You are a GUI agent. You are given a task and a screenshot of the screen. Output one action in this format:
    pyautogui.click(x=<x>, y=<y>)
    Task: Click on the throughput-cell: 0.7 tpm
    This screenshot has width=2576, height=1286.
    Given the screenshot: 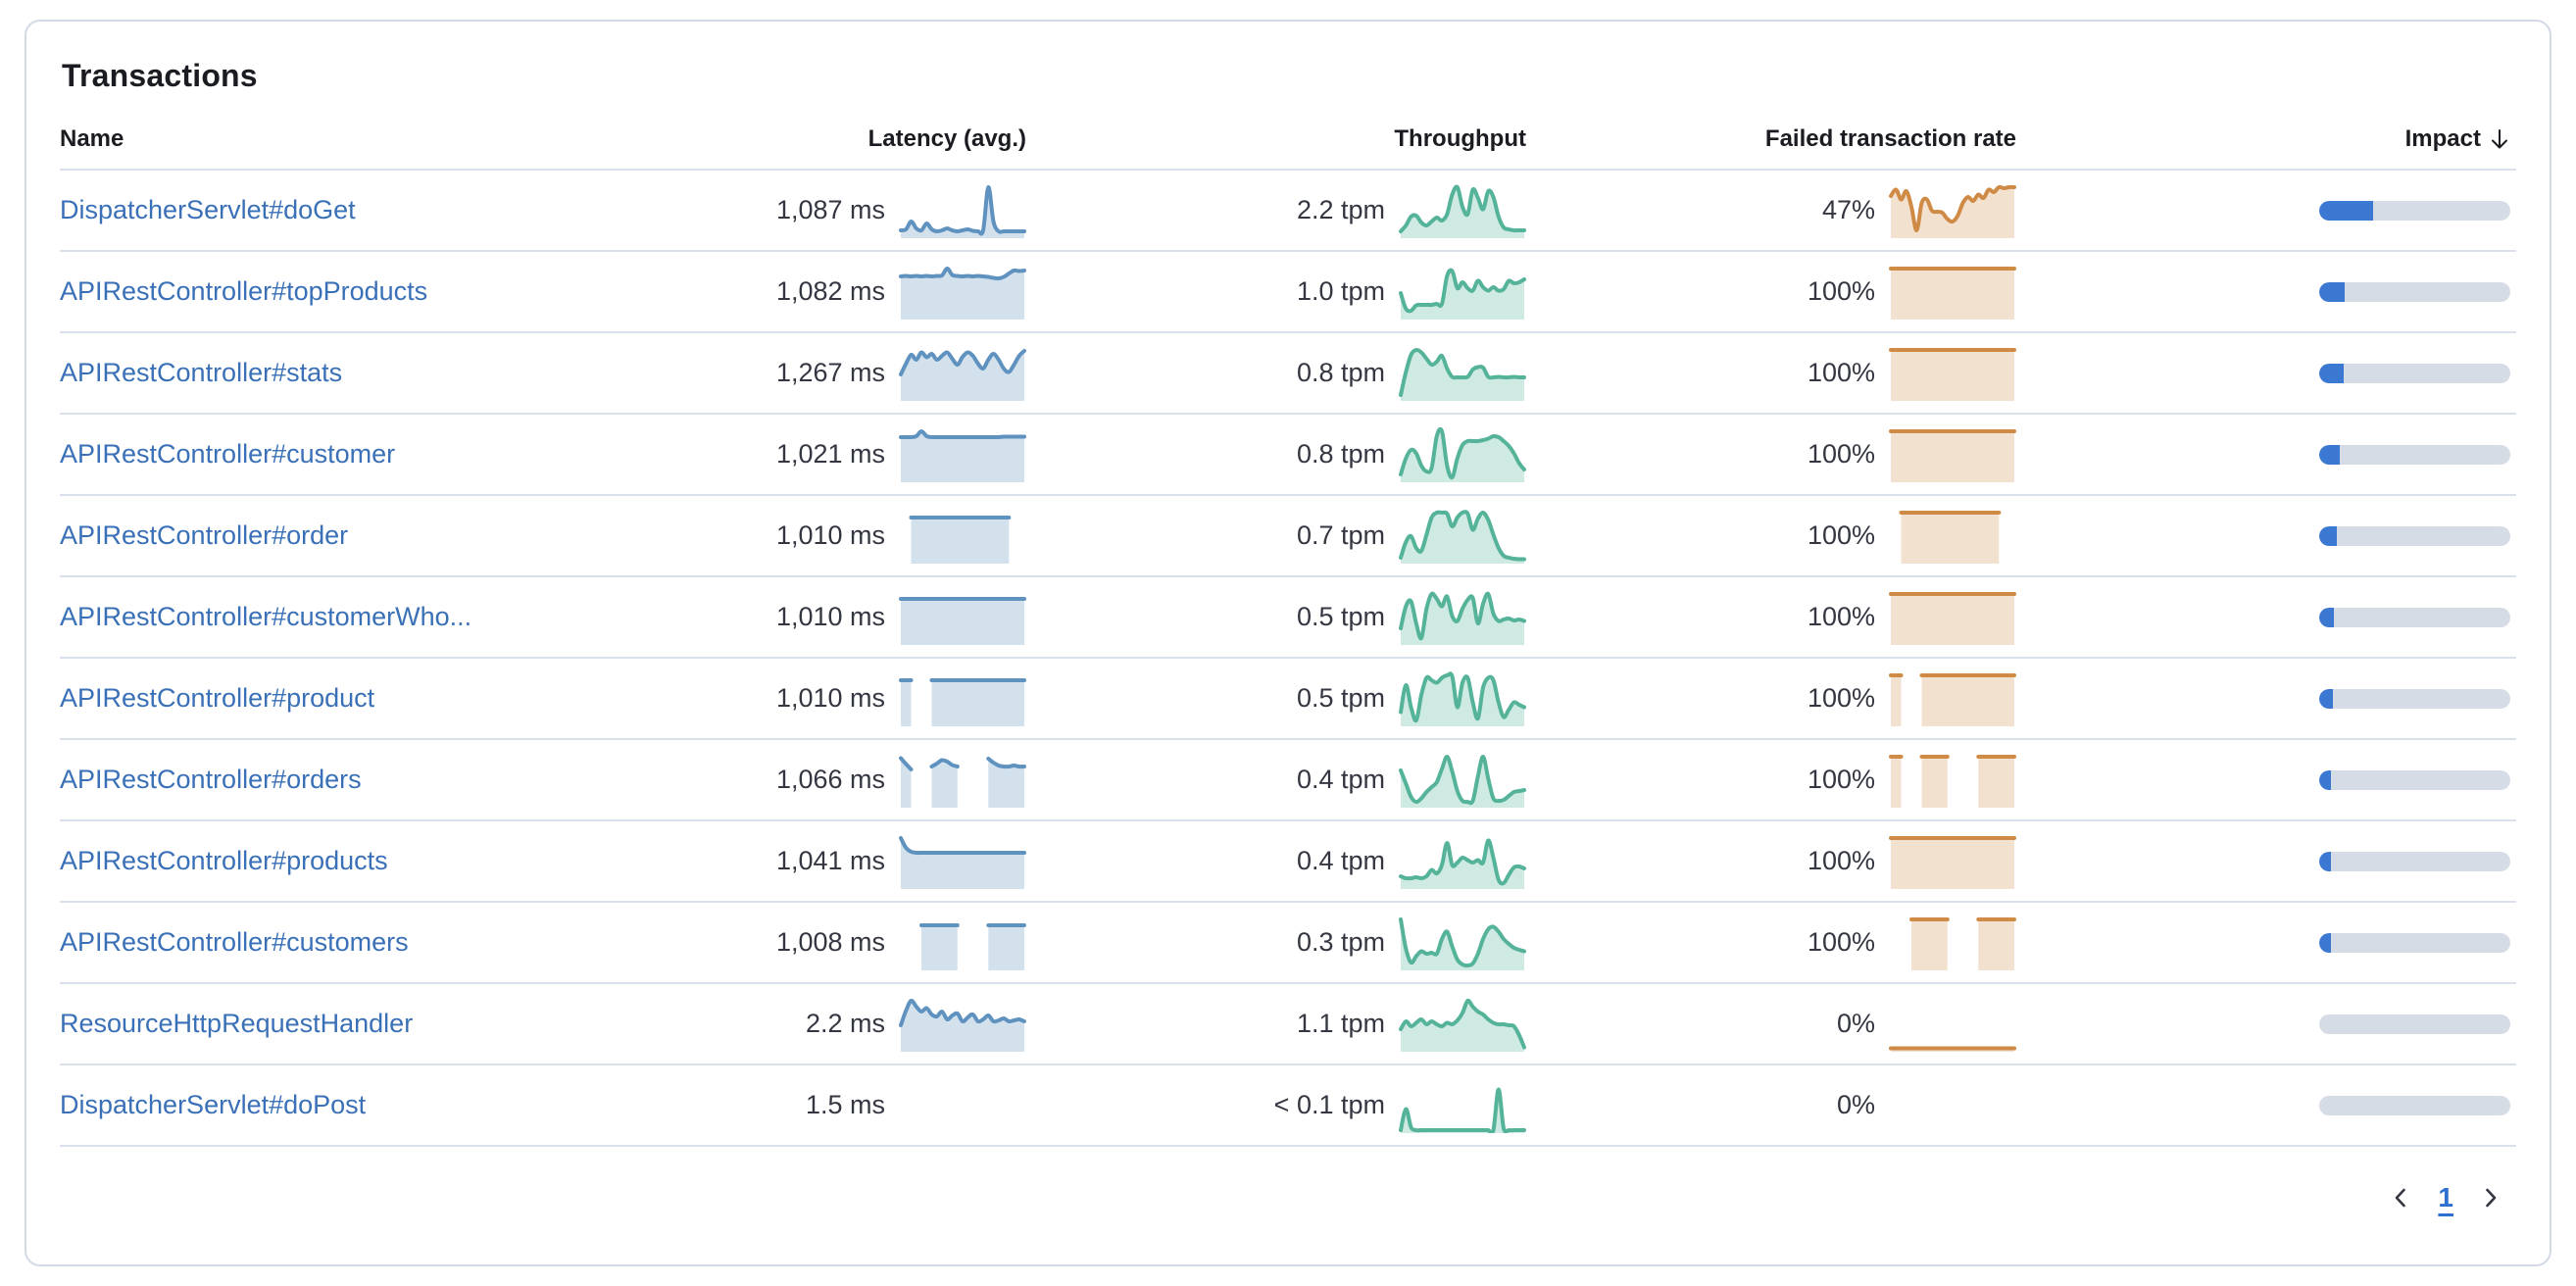 What is the action you would take?
    pyautogui.click(x=1276, y=537)
    